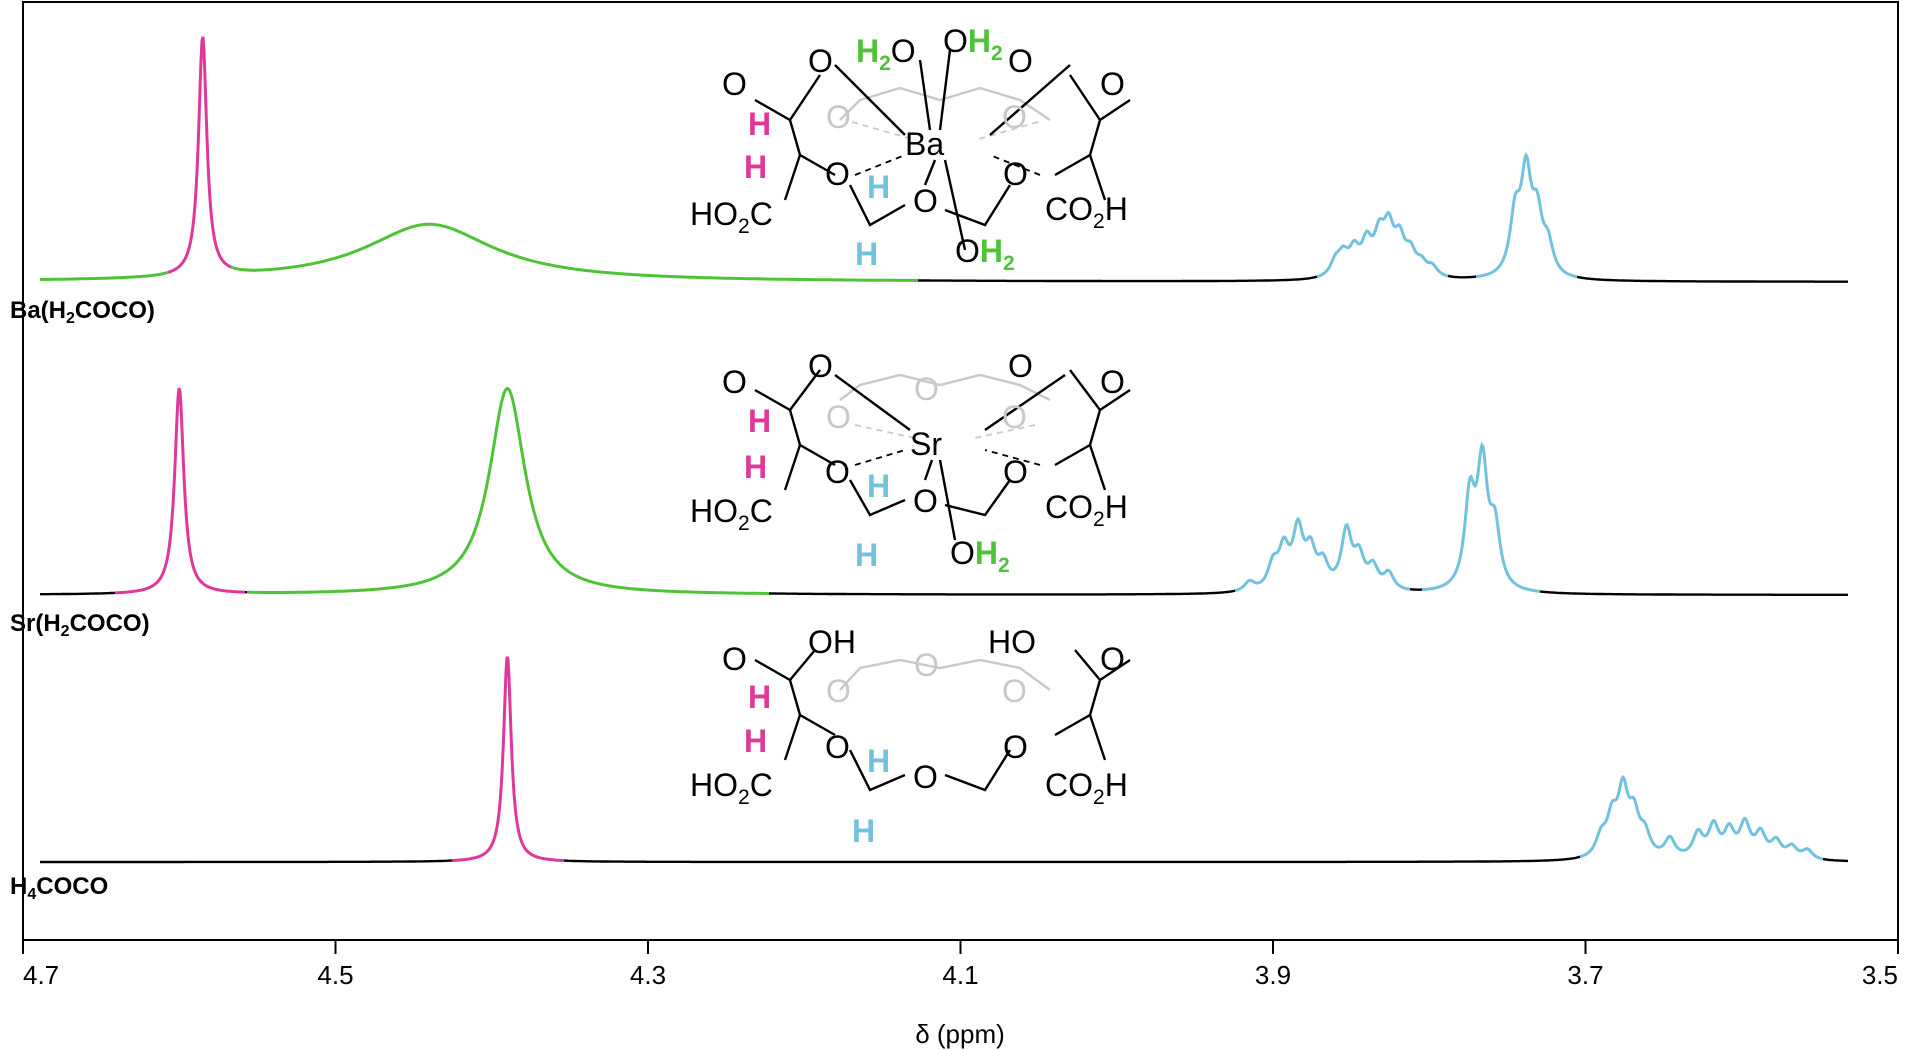 The image size is (1920, 1050). What do you see at coordinates (924, 144) in the screenshot?
I see `svg-text: Ba` at bounding box center [924, 144].